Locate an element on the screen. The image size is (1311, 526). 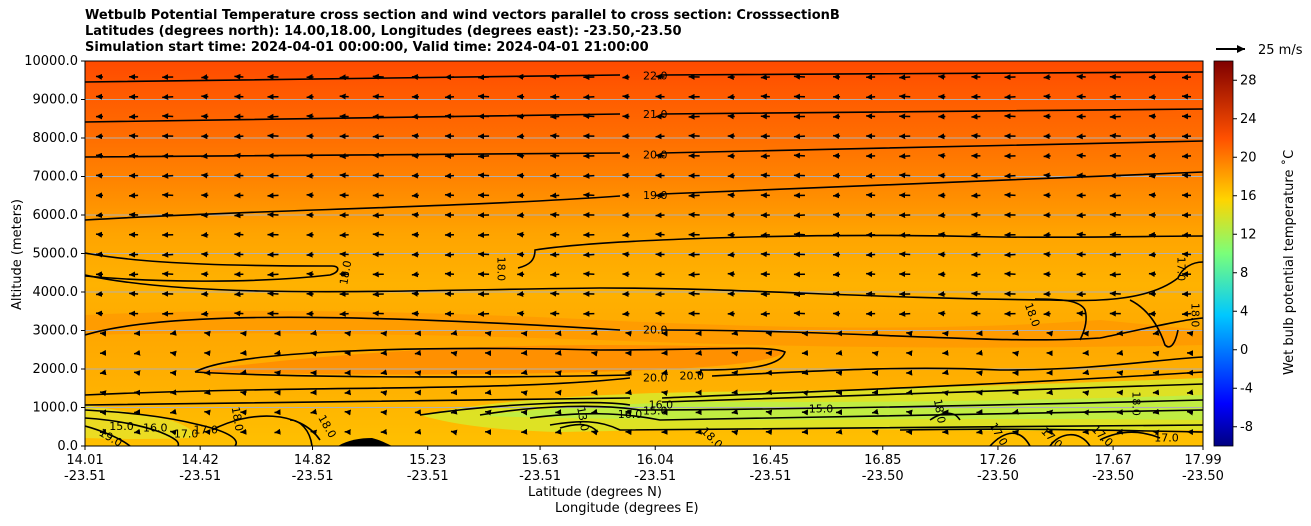
y-tick-label: 7000.0 is located at coordinates (56, 177).